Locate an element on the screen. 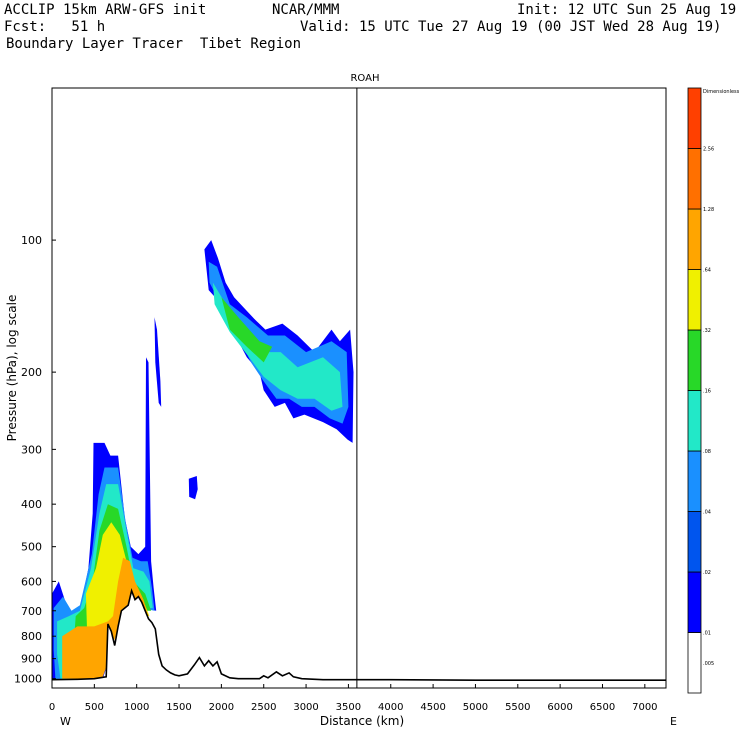 The height and width of the screenshot is (740, 740). y-tick-label: 700 is located at coordinates (31, 611).